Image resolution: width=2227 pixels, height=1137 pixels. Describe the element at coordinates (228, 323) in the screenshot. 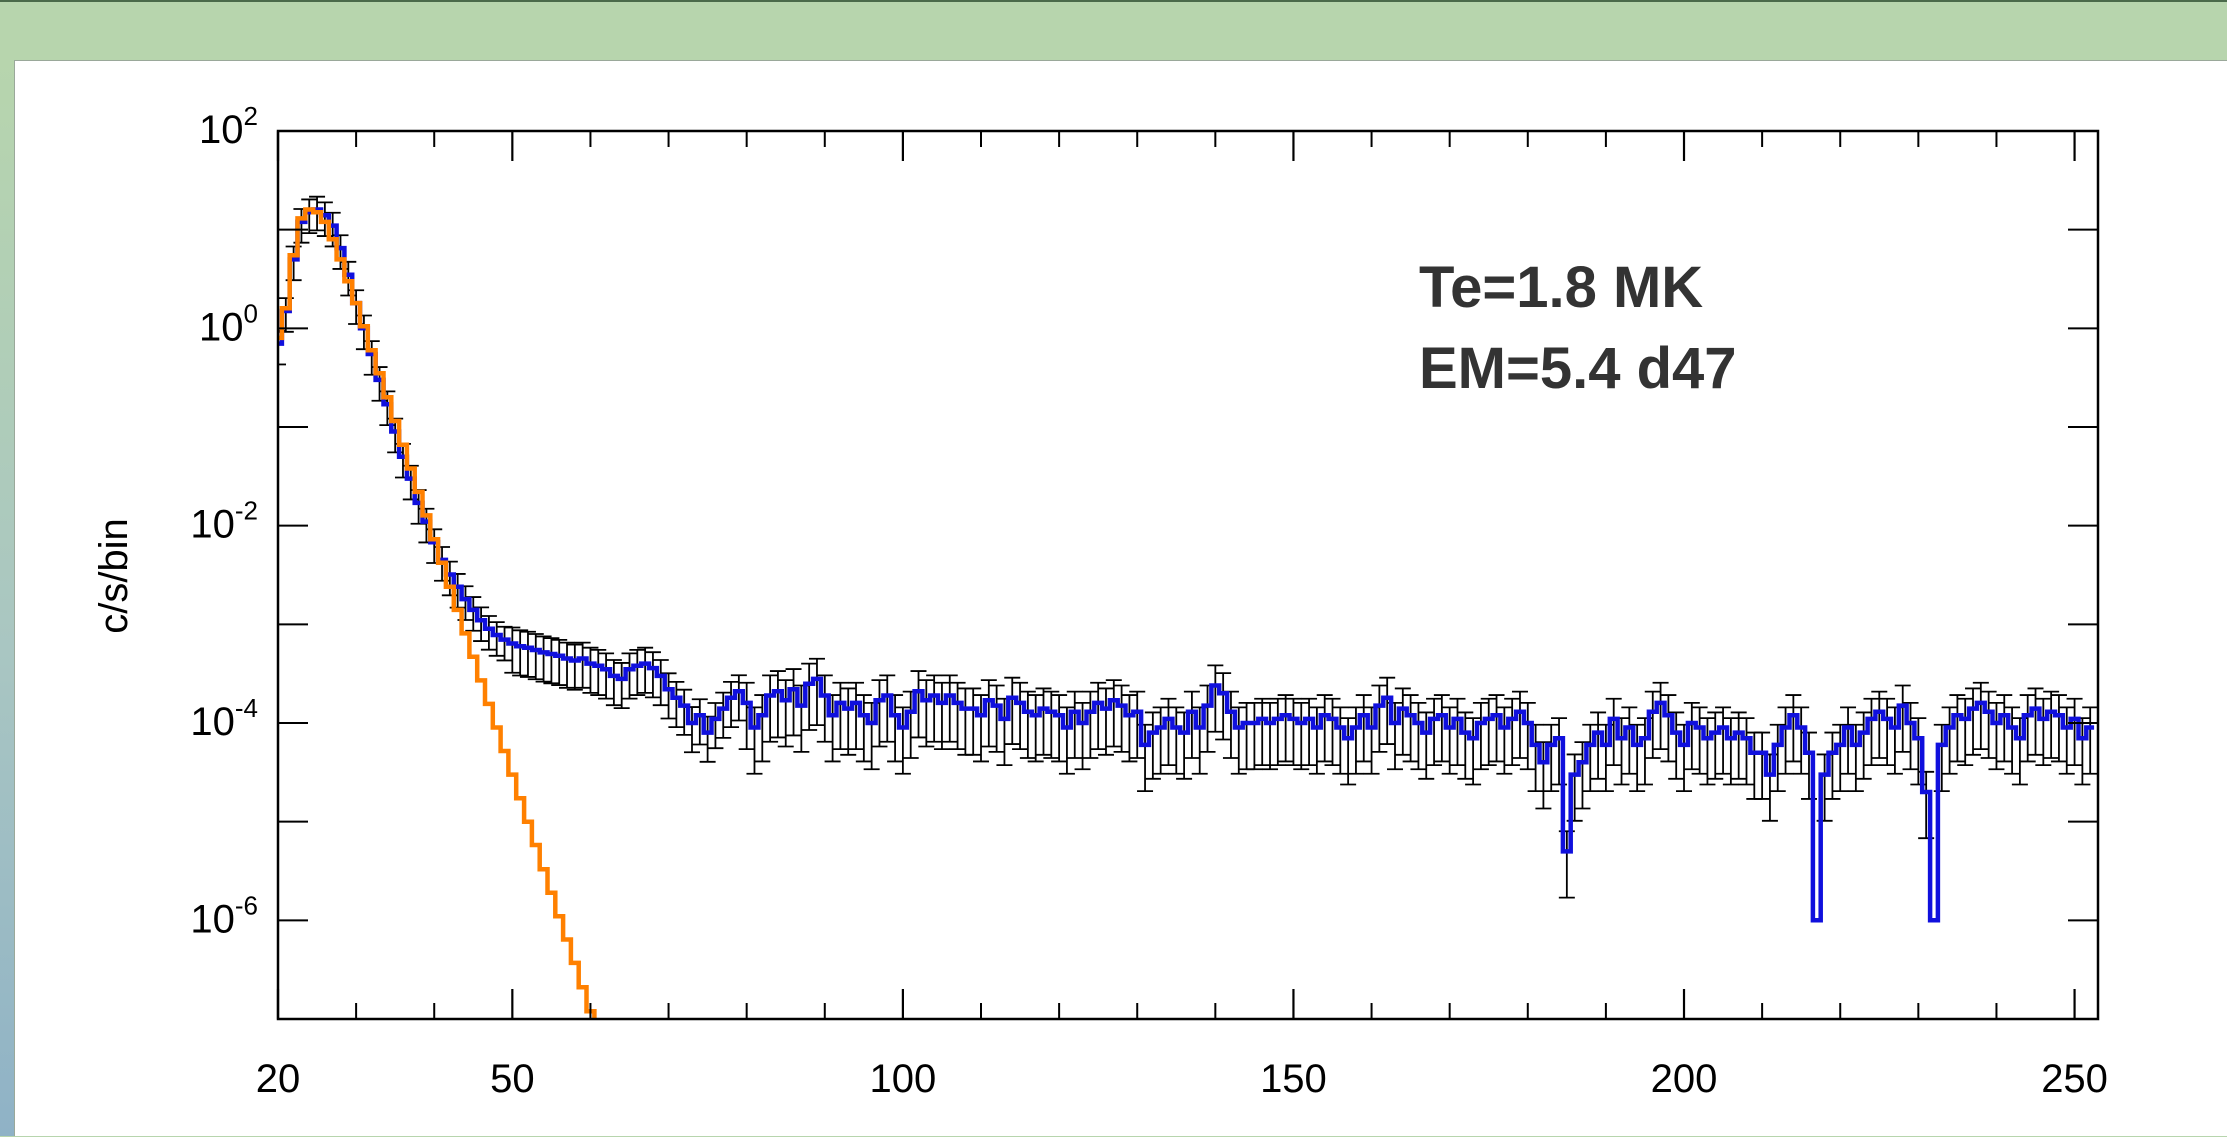

I see `y-tick-label-0: 10⁰` at that location.